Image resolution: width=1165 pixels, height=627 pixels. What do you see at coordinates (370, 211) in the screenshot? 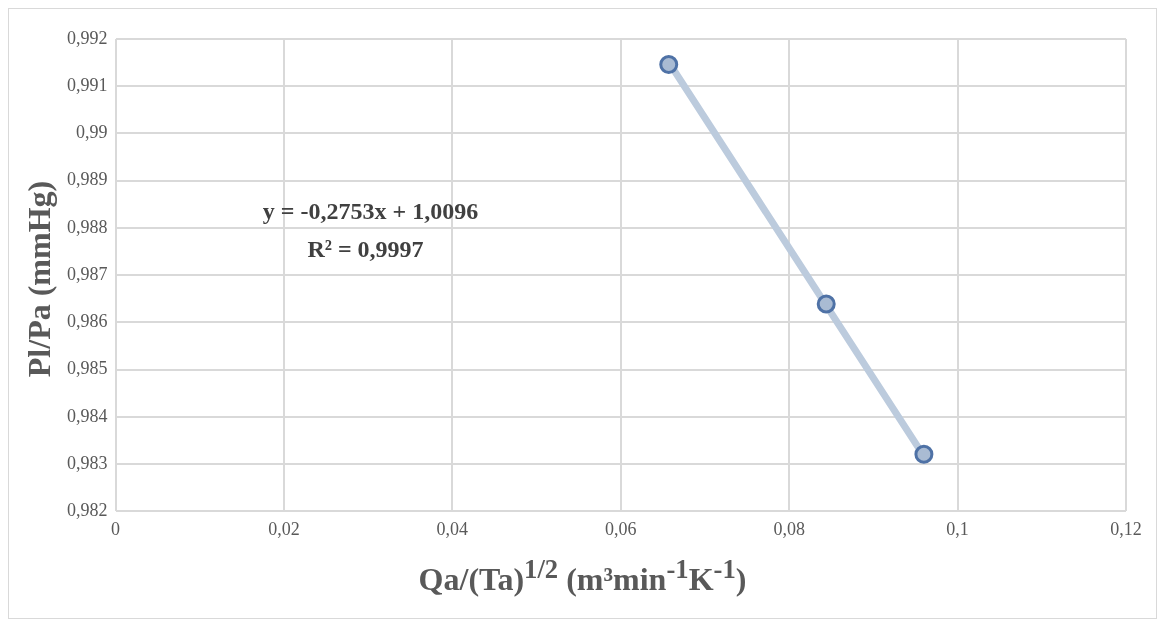
I see `annotation: y = -0,2753x + 1,0096` at bounding box center [370, 211].